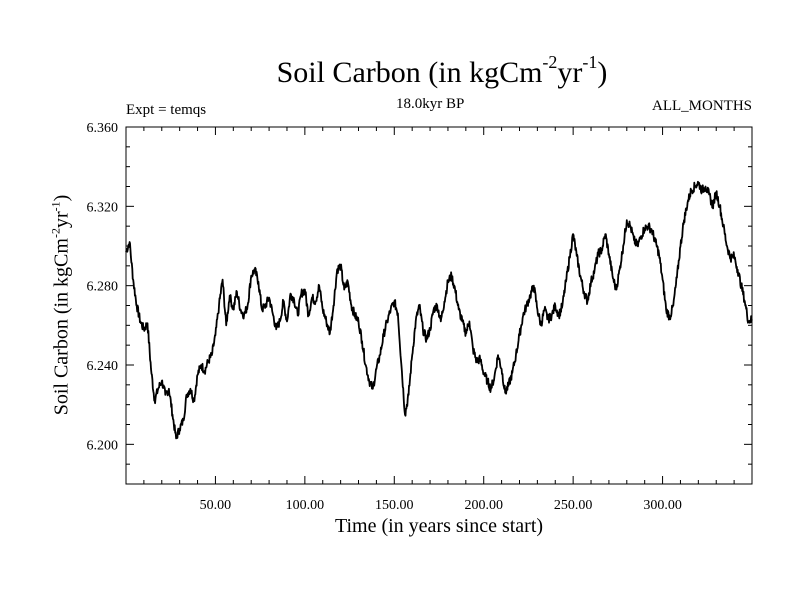  I want to click on y-tick-label: 6.320, so click(103, 207).